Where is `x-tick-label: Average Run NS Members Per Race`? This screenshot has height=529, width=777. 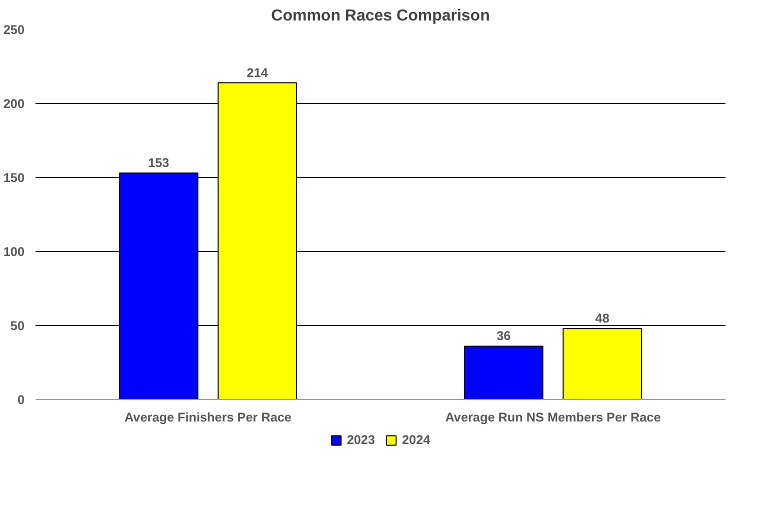
x-tick-label: Average Run NS Members Per Race is located at coordinates (553, 417).